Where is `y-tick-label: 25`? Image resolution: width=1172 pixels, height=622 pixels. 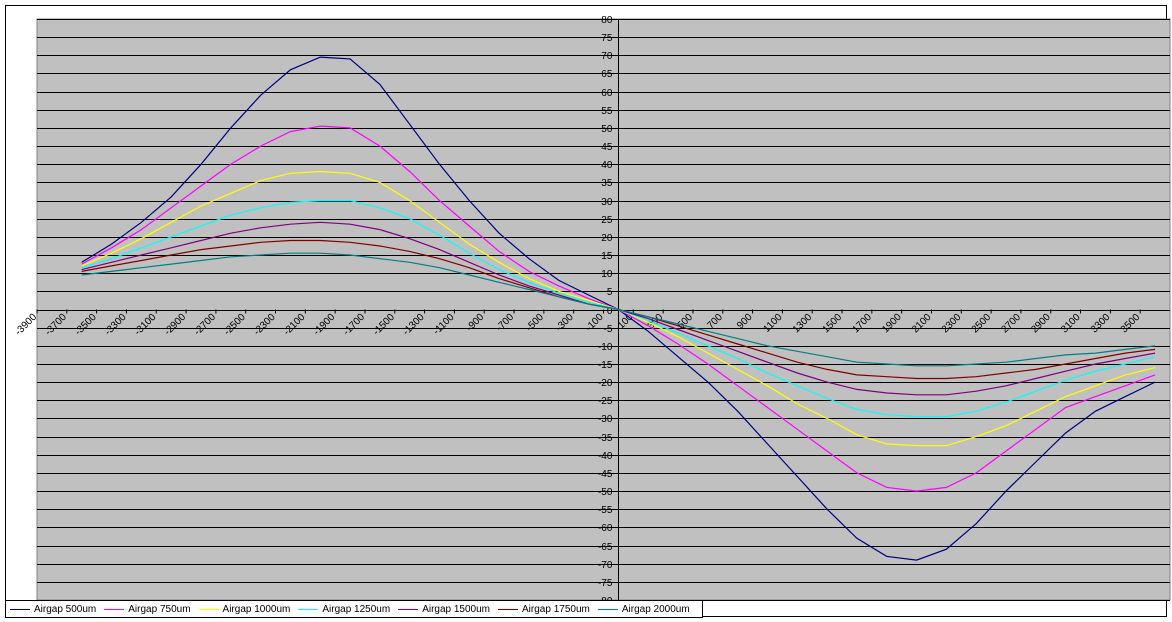
y-tick-label: 25 is located at coordinates (607, 220).